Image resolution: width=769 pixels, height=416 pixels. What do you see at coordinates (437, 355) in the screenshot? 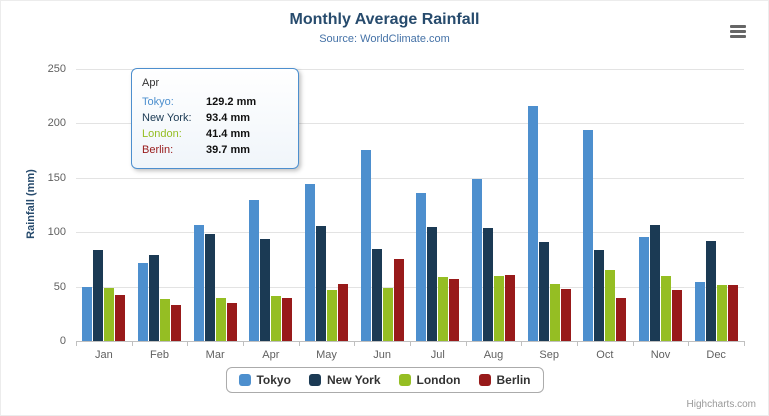
I see `x-tick-label: Jul` at bounding box center [437, 355].